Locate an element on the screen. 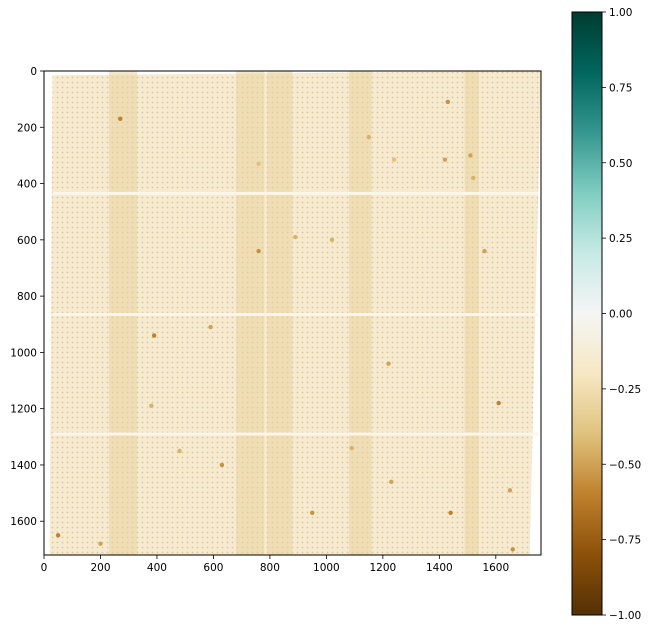  y-tick-label: 400 is located at coordinates (27, 185).